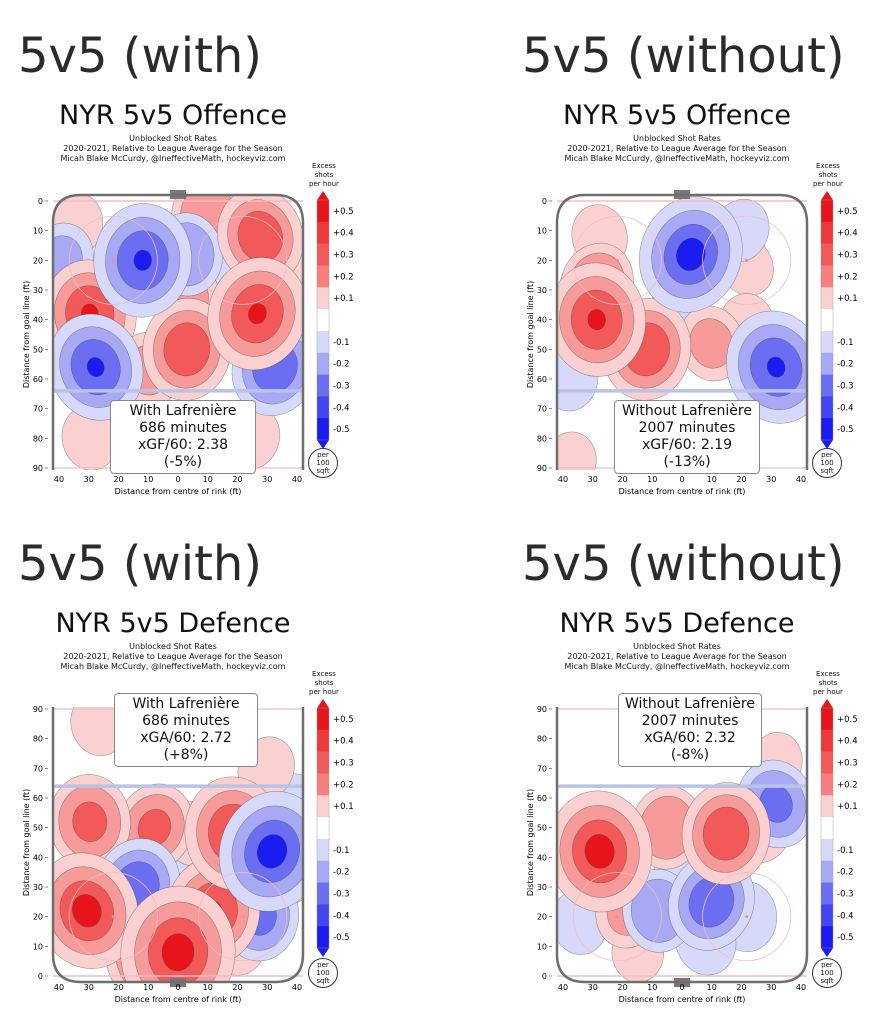  What do you see at coordinates (324, 175) in the screenshot?
I see `colorbar-title: Excess shots per hour` at bounding box center [324, 175].